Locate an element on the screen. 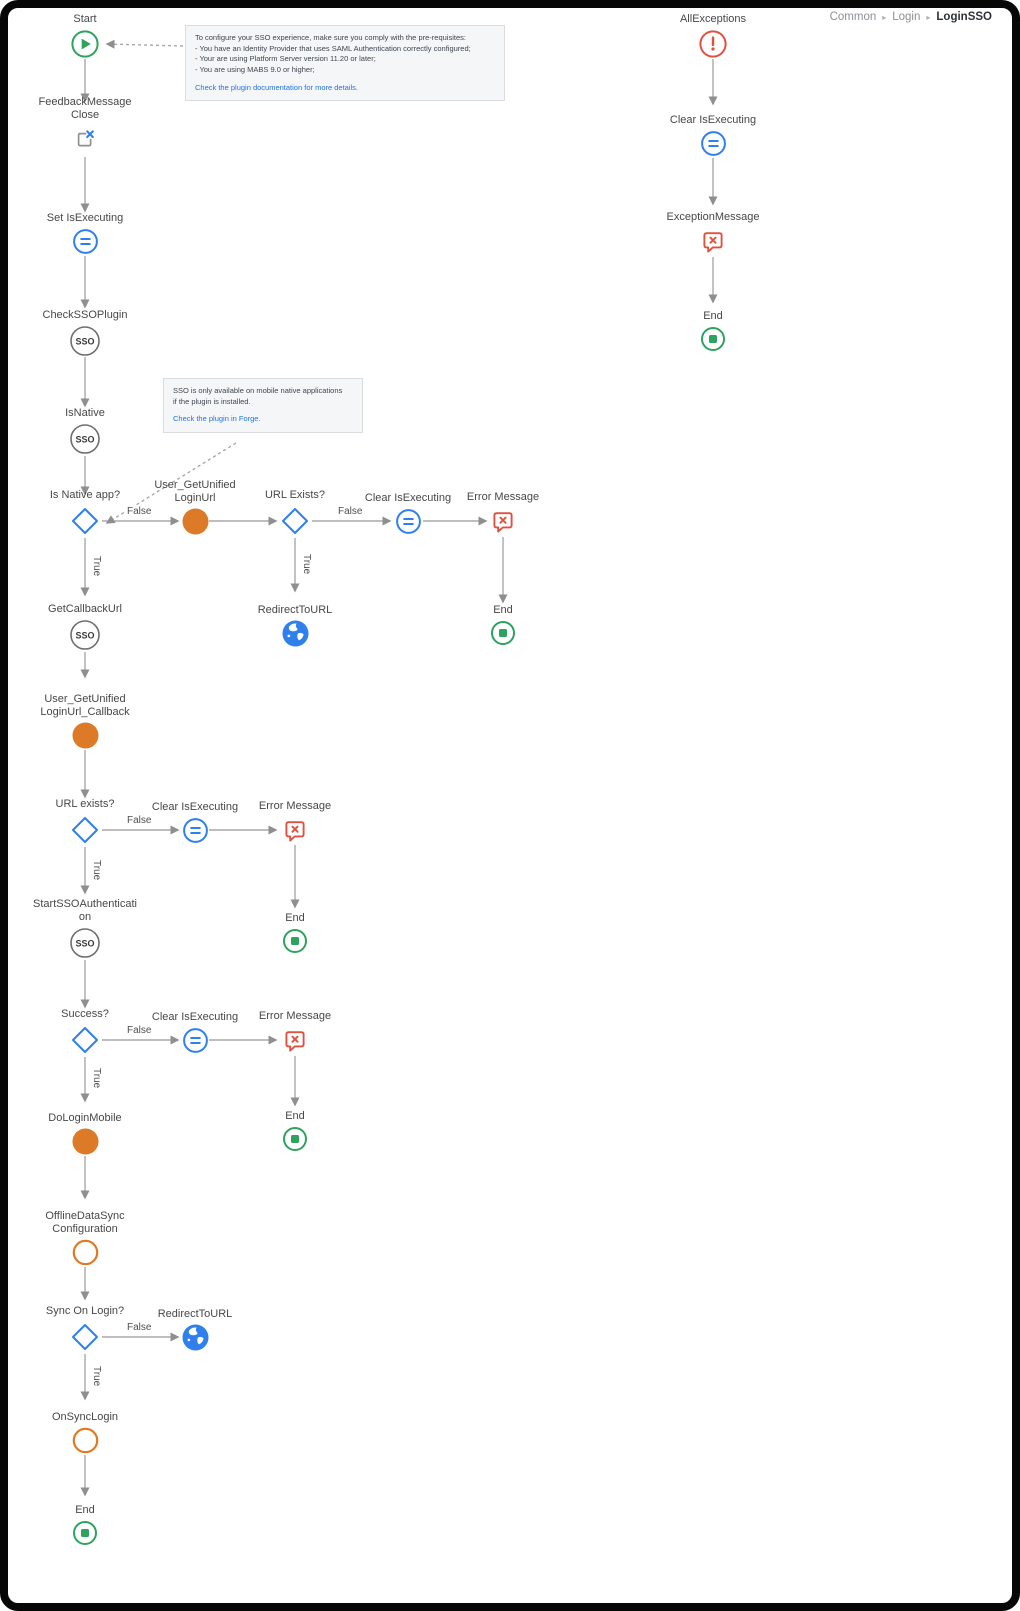  node-label-end-4: End is located at coordinates (85, 1510).